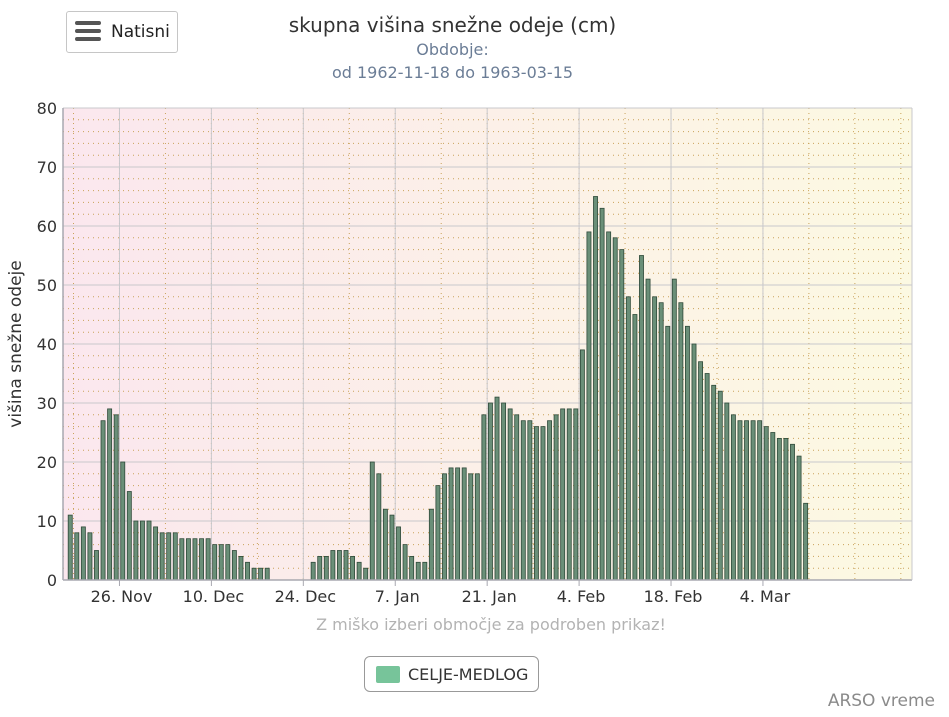 The image size is (949, 717). I want to click on y-tick-label: 80, so click(47, 108).